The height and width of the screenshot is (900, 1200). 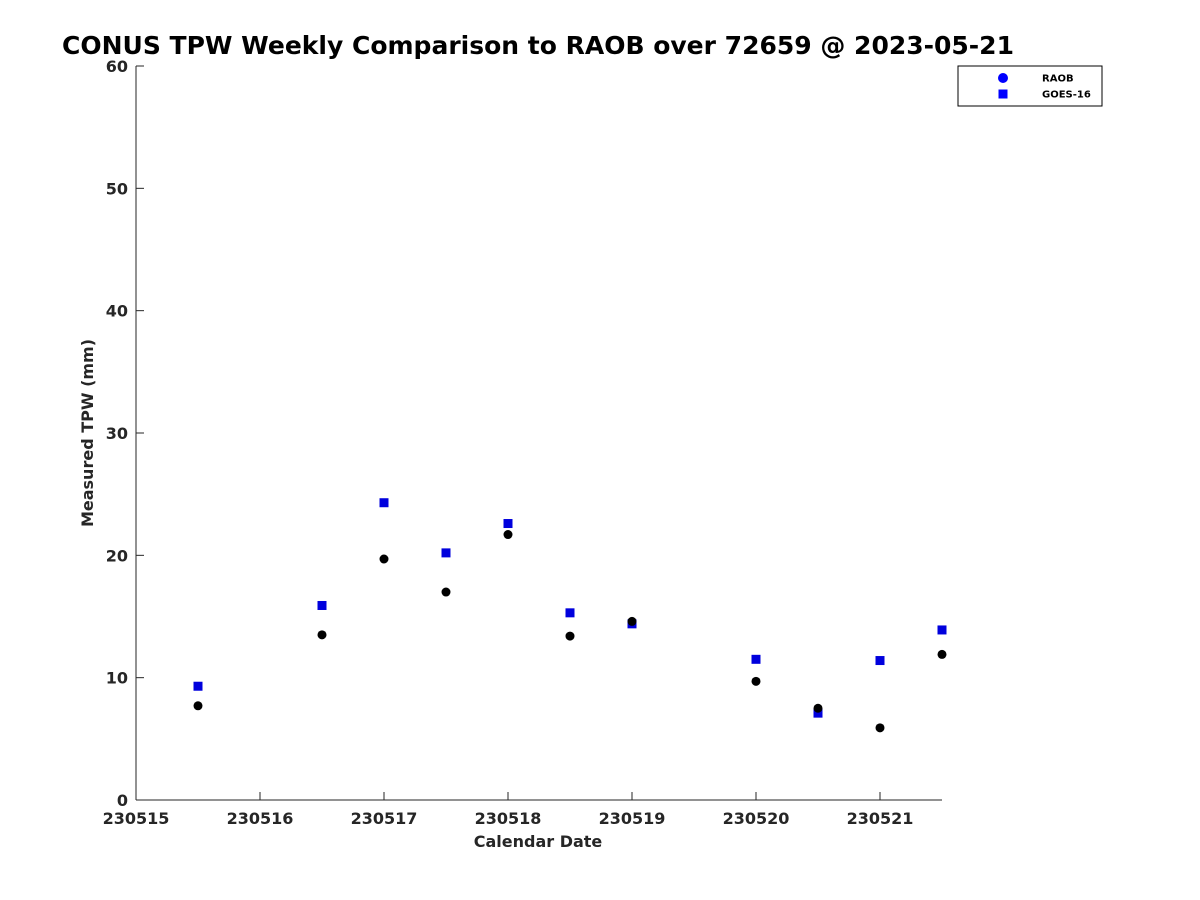 What do you see at coordinates (508, 818) in the screenshot?
I see `x-tick-label: 230518` at bounding box center [508, 818].